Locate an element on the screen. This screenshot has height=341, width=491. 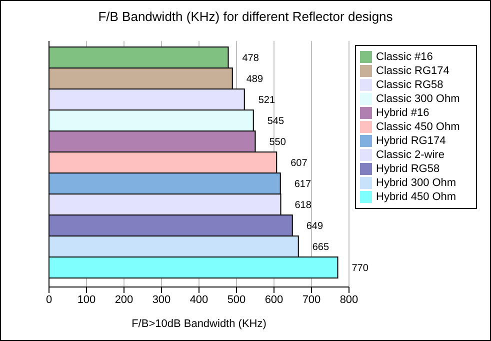
legend-label: Classic 300 Ohm is located at coordinates (418, 99).